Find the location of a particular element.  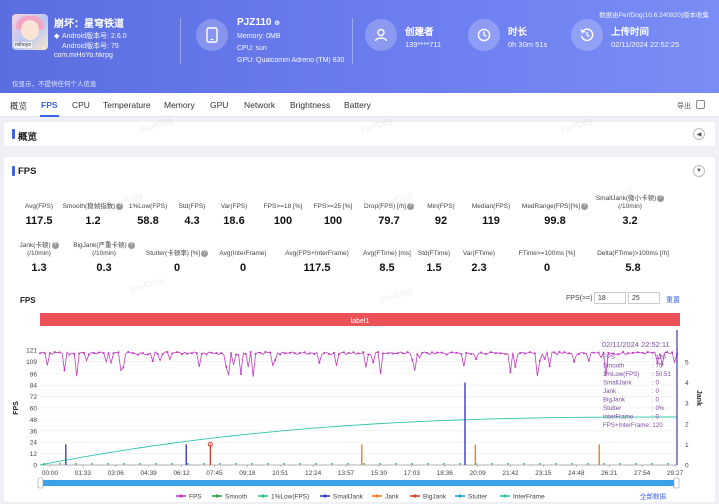

metric-label: BigJank(严重卡顿)? (/10min) is located at coordinates (104, 250).